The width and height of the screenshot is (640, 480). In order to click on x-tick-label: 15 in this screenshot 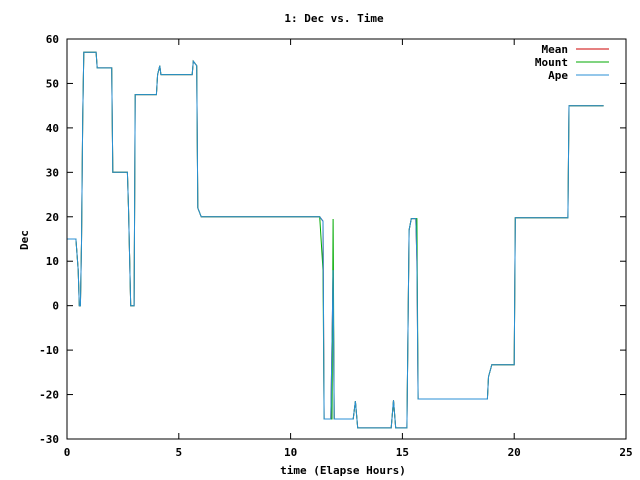, I will do `click(402, 452)`.